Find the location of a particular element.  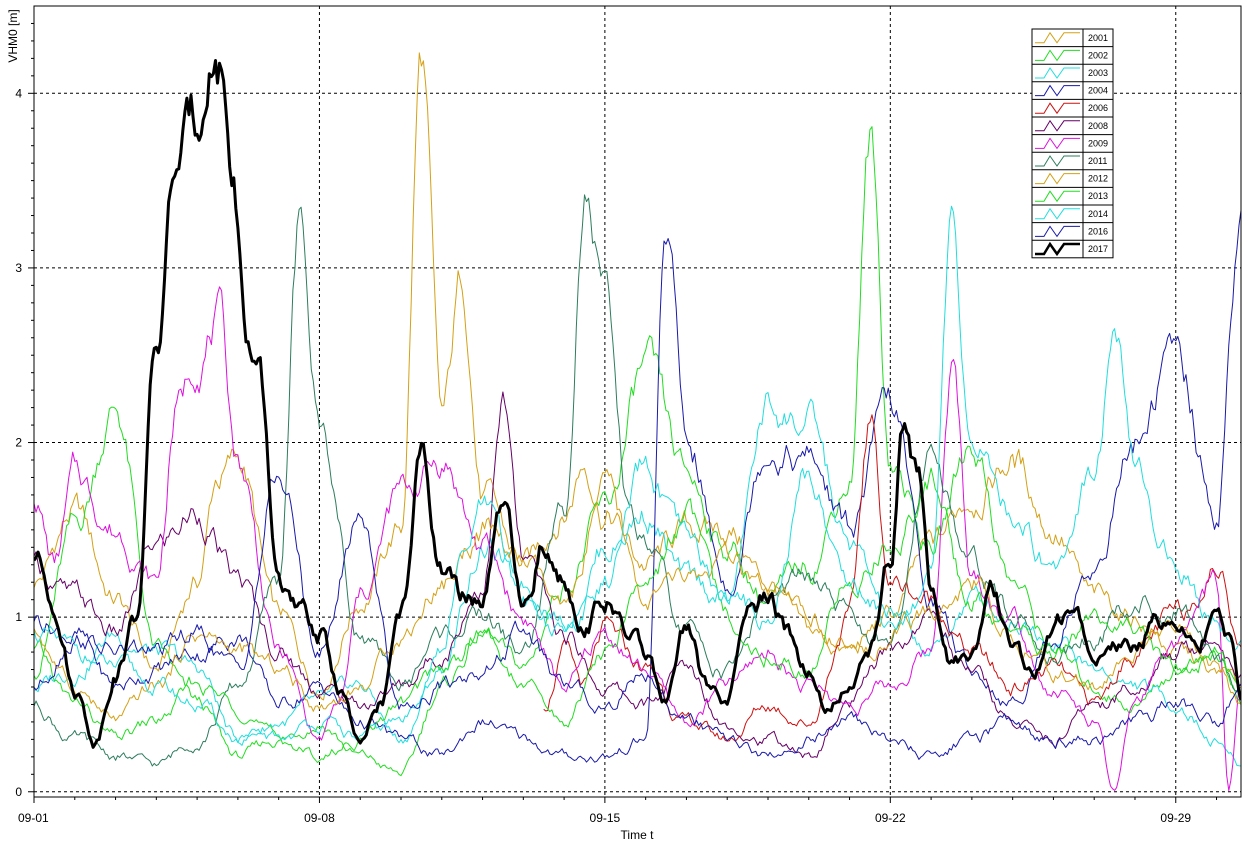

legend-label-2003: 2003 is located at coordinates (1098, 73).